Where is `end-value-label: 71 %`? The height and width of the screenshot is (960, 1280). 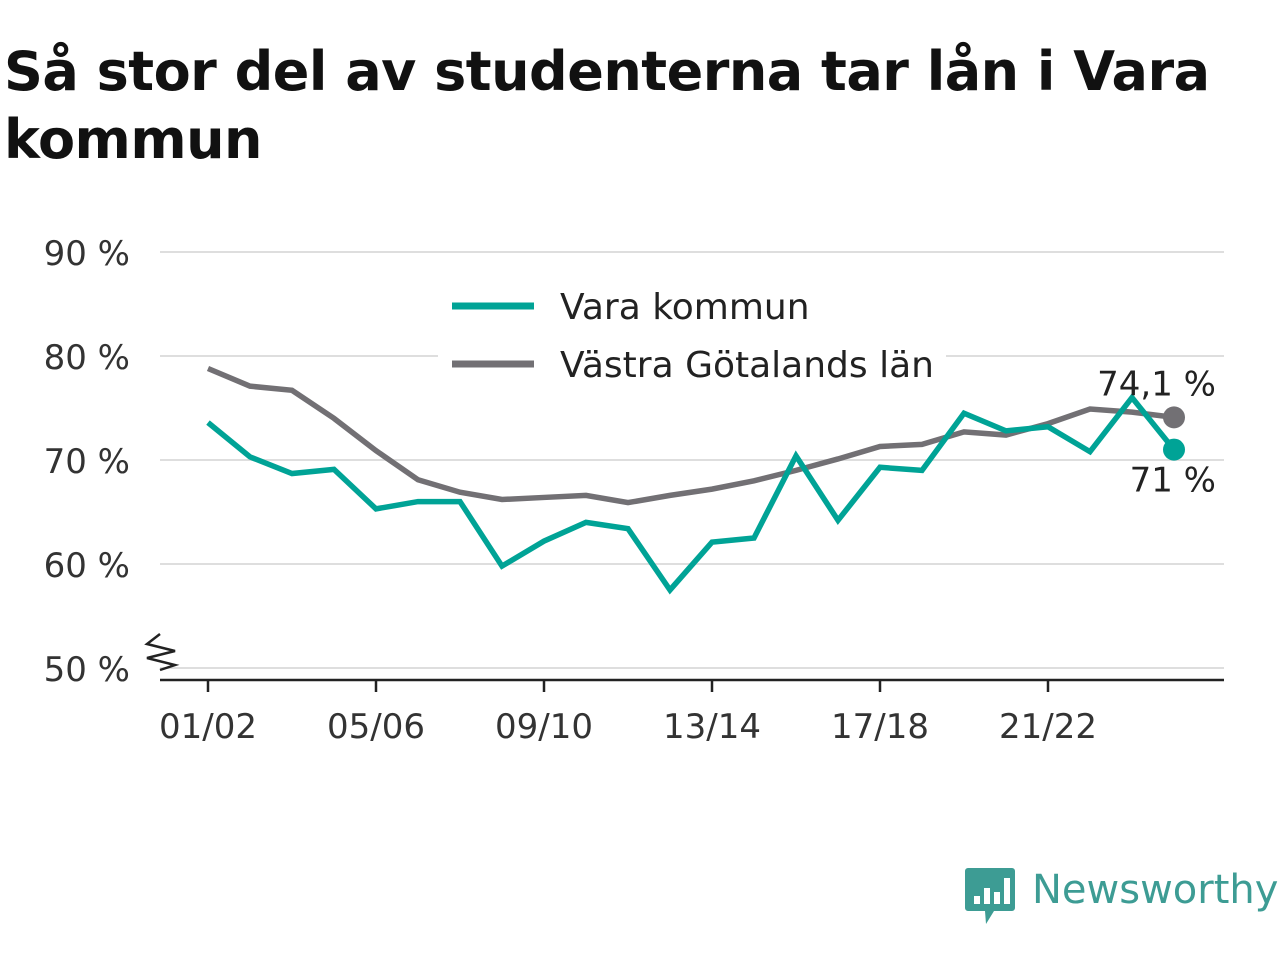
end-value-label: 71 % is located at coordinates (1173, 481).